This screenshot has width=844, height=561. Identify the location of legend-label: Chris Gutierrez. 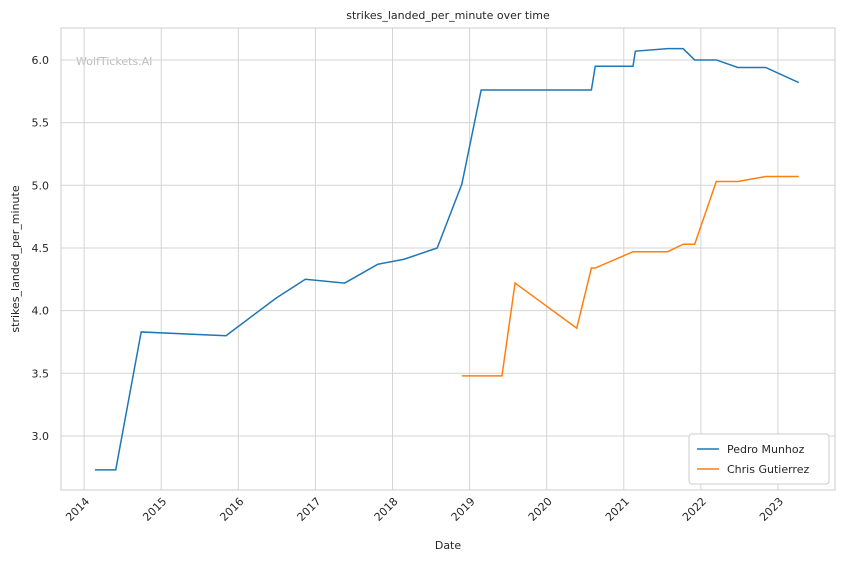
(768, 469).